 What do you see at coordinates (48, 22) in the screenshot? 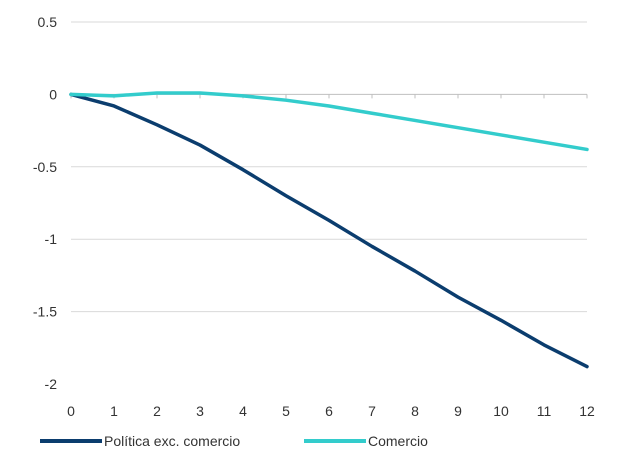
I see `y-tick-label: 0.5` at bounding box center [48, 22].